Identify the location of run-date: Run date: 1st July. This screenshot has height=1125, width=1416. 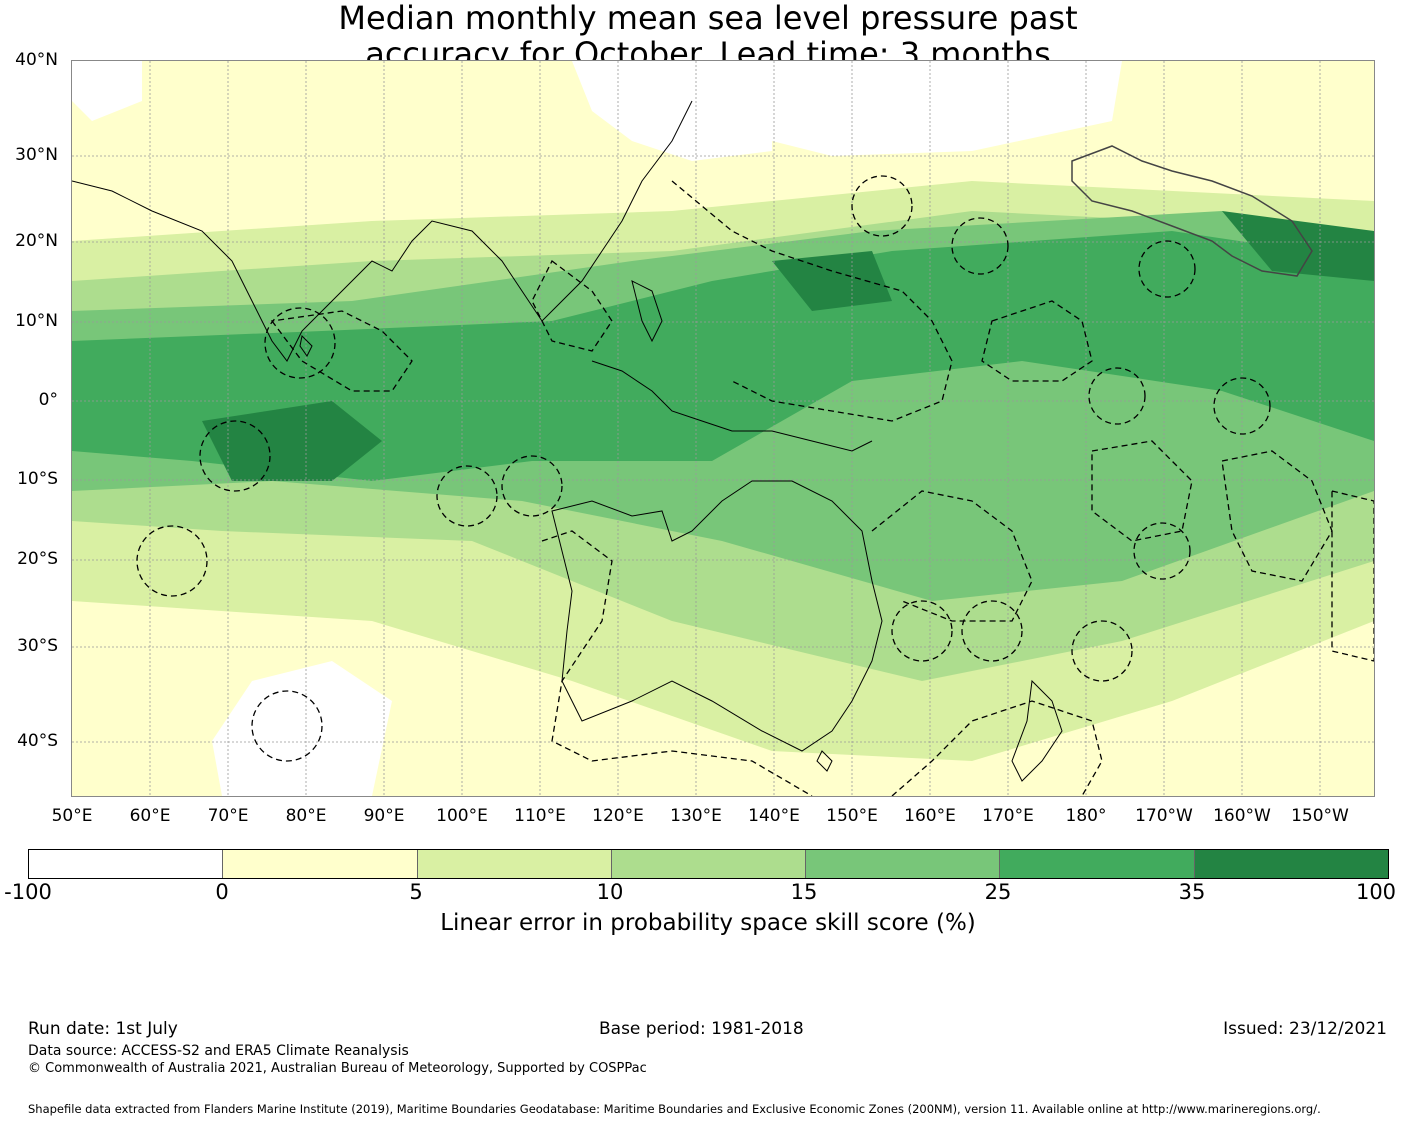
(103, 1029).